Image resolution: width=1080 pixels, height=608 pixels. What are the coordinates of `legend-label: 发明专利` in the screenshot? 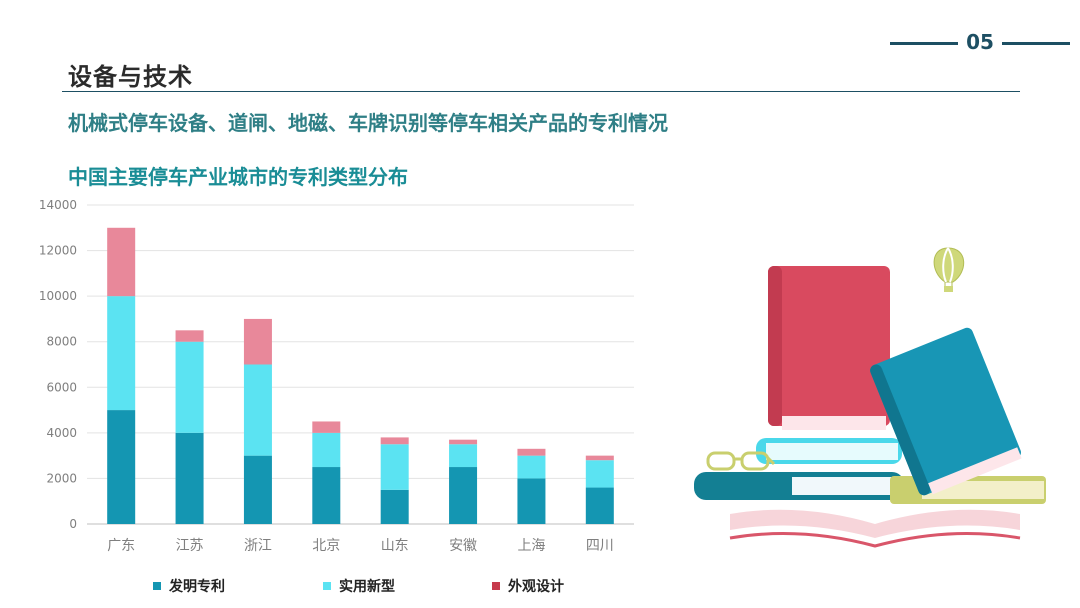 It's located at (197, 587).